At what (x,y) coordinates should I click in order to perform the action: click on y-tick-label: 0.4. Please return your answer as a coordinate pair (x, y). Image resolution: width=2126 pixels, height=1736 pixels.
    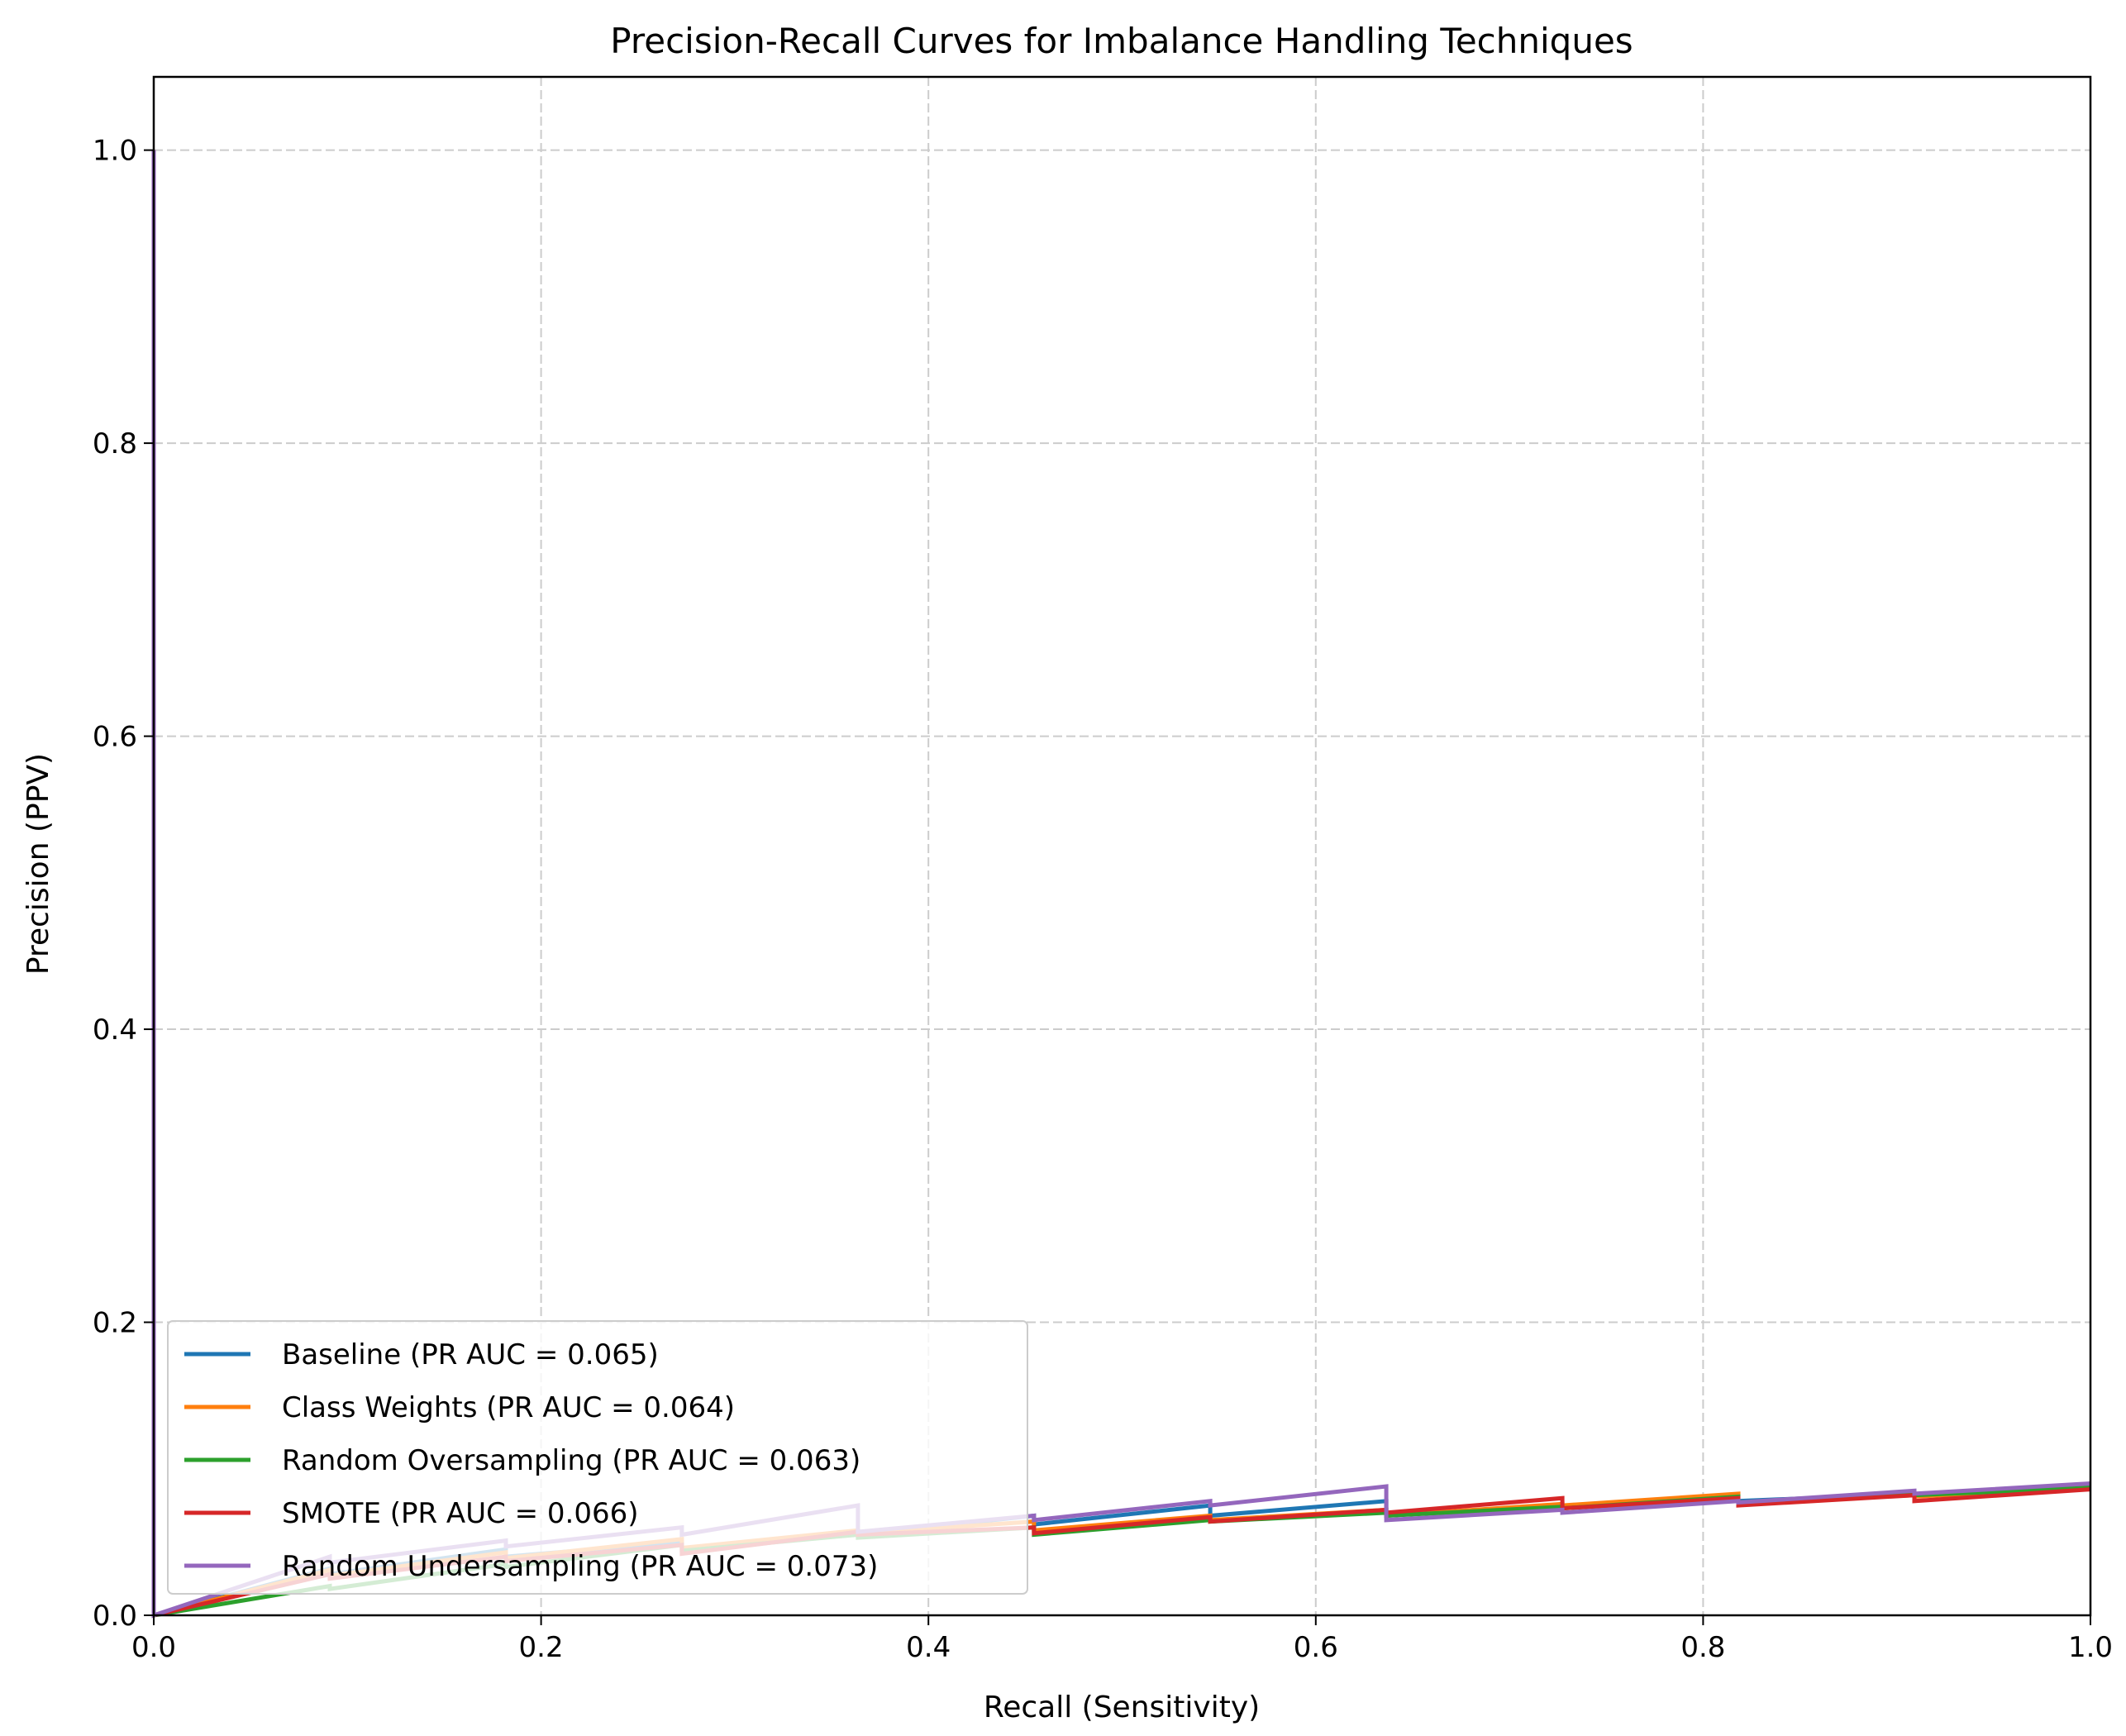
    Looking at the image, I should click on (115, 1030).